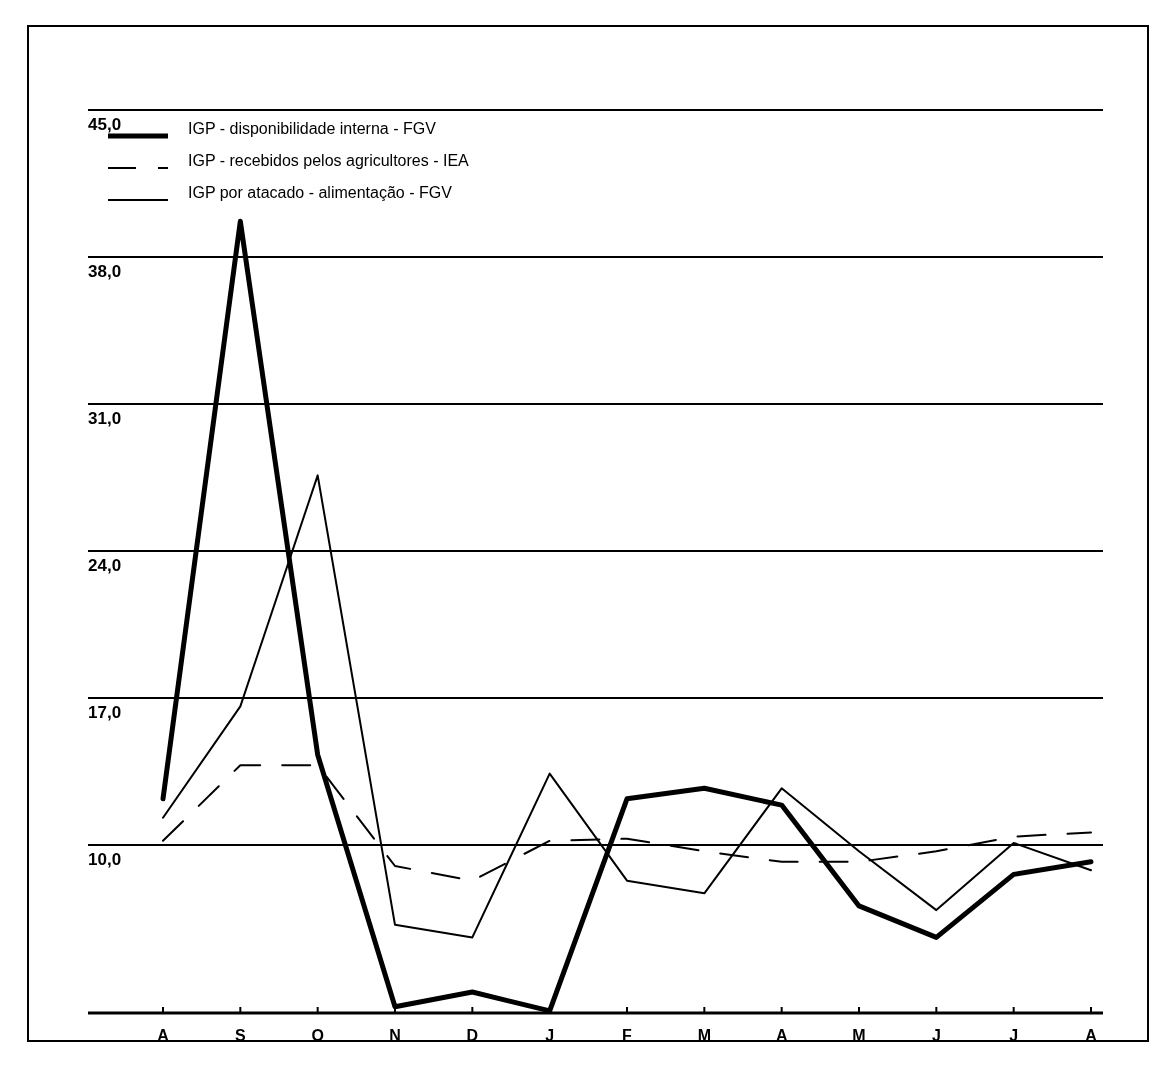 This screenshot has width=1168, height=1066. I want to click on x-tick-label: F, so click(627, 1035).